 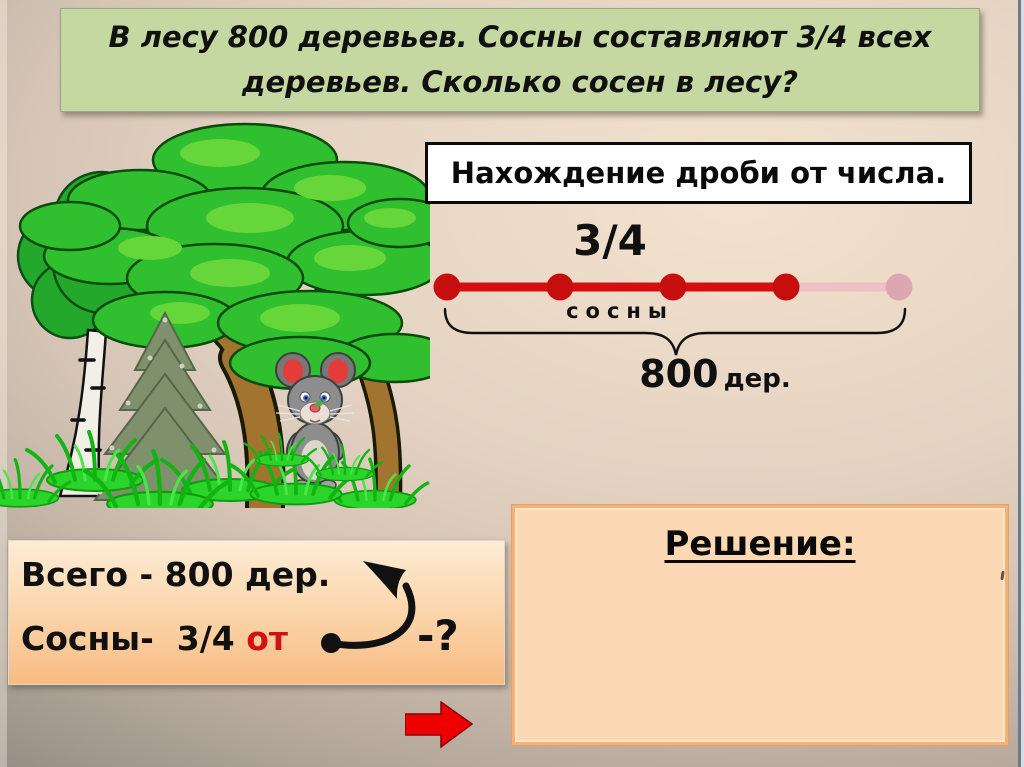 What do you see at coordinates (440, 726) in the screenshot?
I see `next-arrow-button` at bounding box center [440, 726].